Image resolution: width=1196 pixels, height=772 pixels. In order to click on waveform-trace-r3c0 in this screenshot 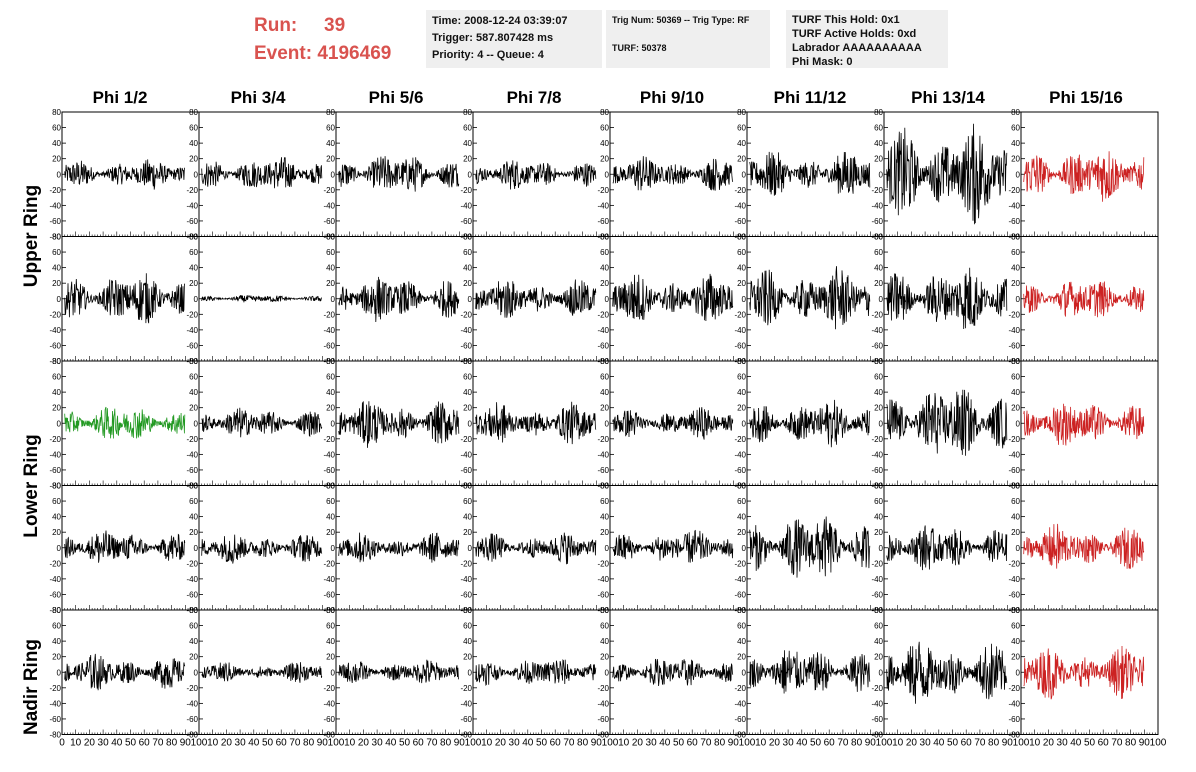, I will do `click(125, 546)`.